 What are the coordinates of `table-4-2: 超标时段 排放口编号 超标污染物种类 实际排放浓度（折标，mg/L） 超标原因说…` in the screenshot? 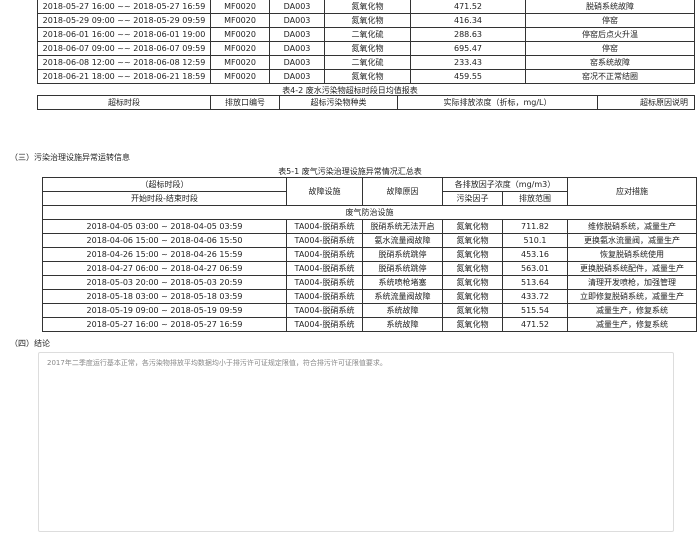 It's located at (366, 102).